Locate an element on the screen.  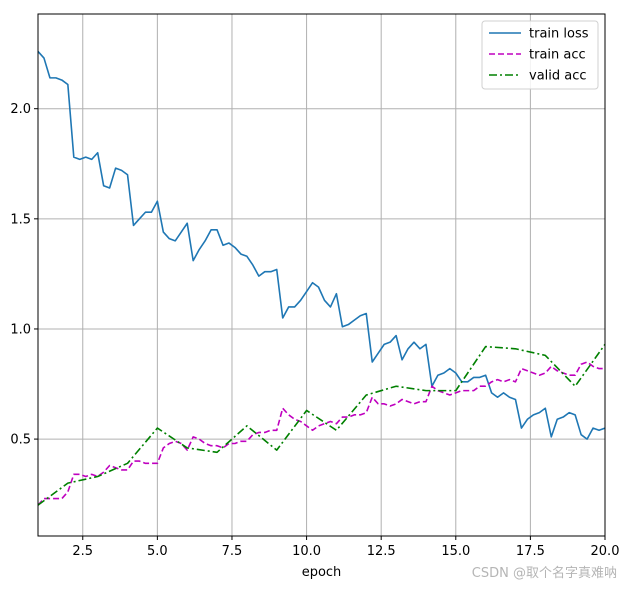
legend-label-train-loss: train loss is located at coordinates (559, 34).